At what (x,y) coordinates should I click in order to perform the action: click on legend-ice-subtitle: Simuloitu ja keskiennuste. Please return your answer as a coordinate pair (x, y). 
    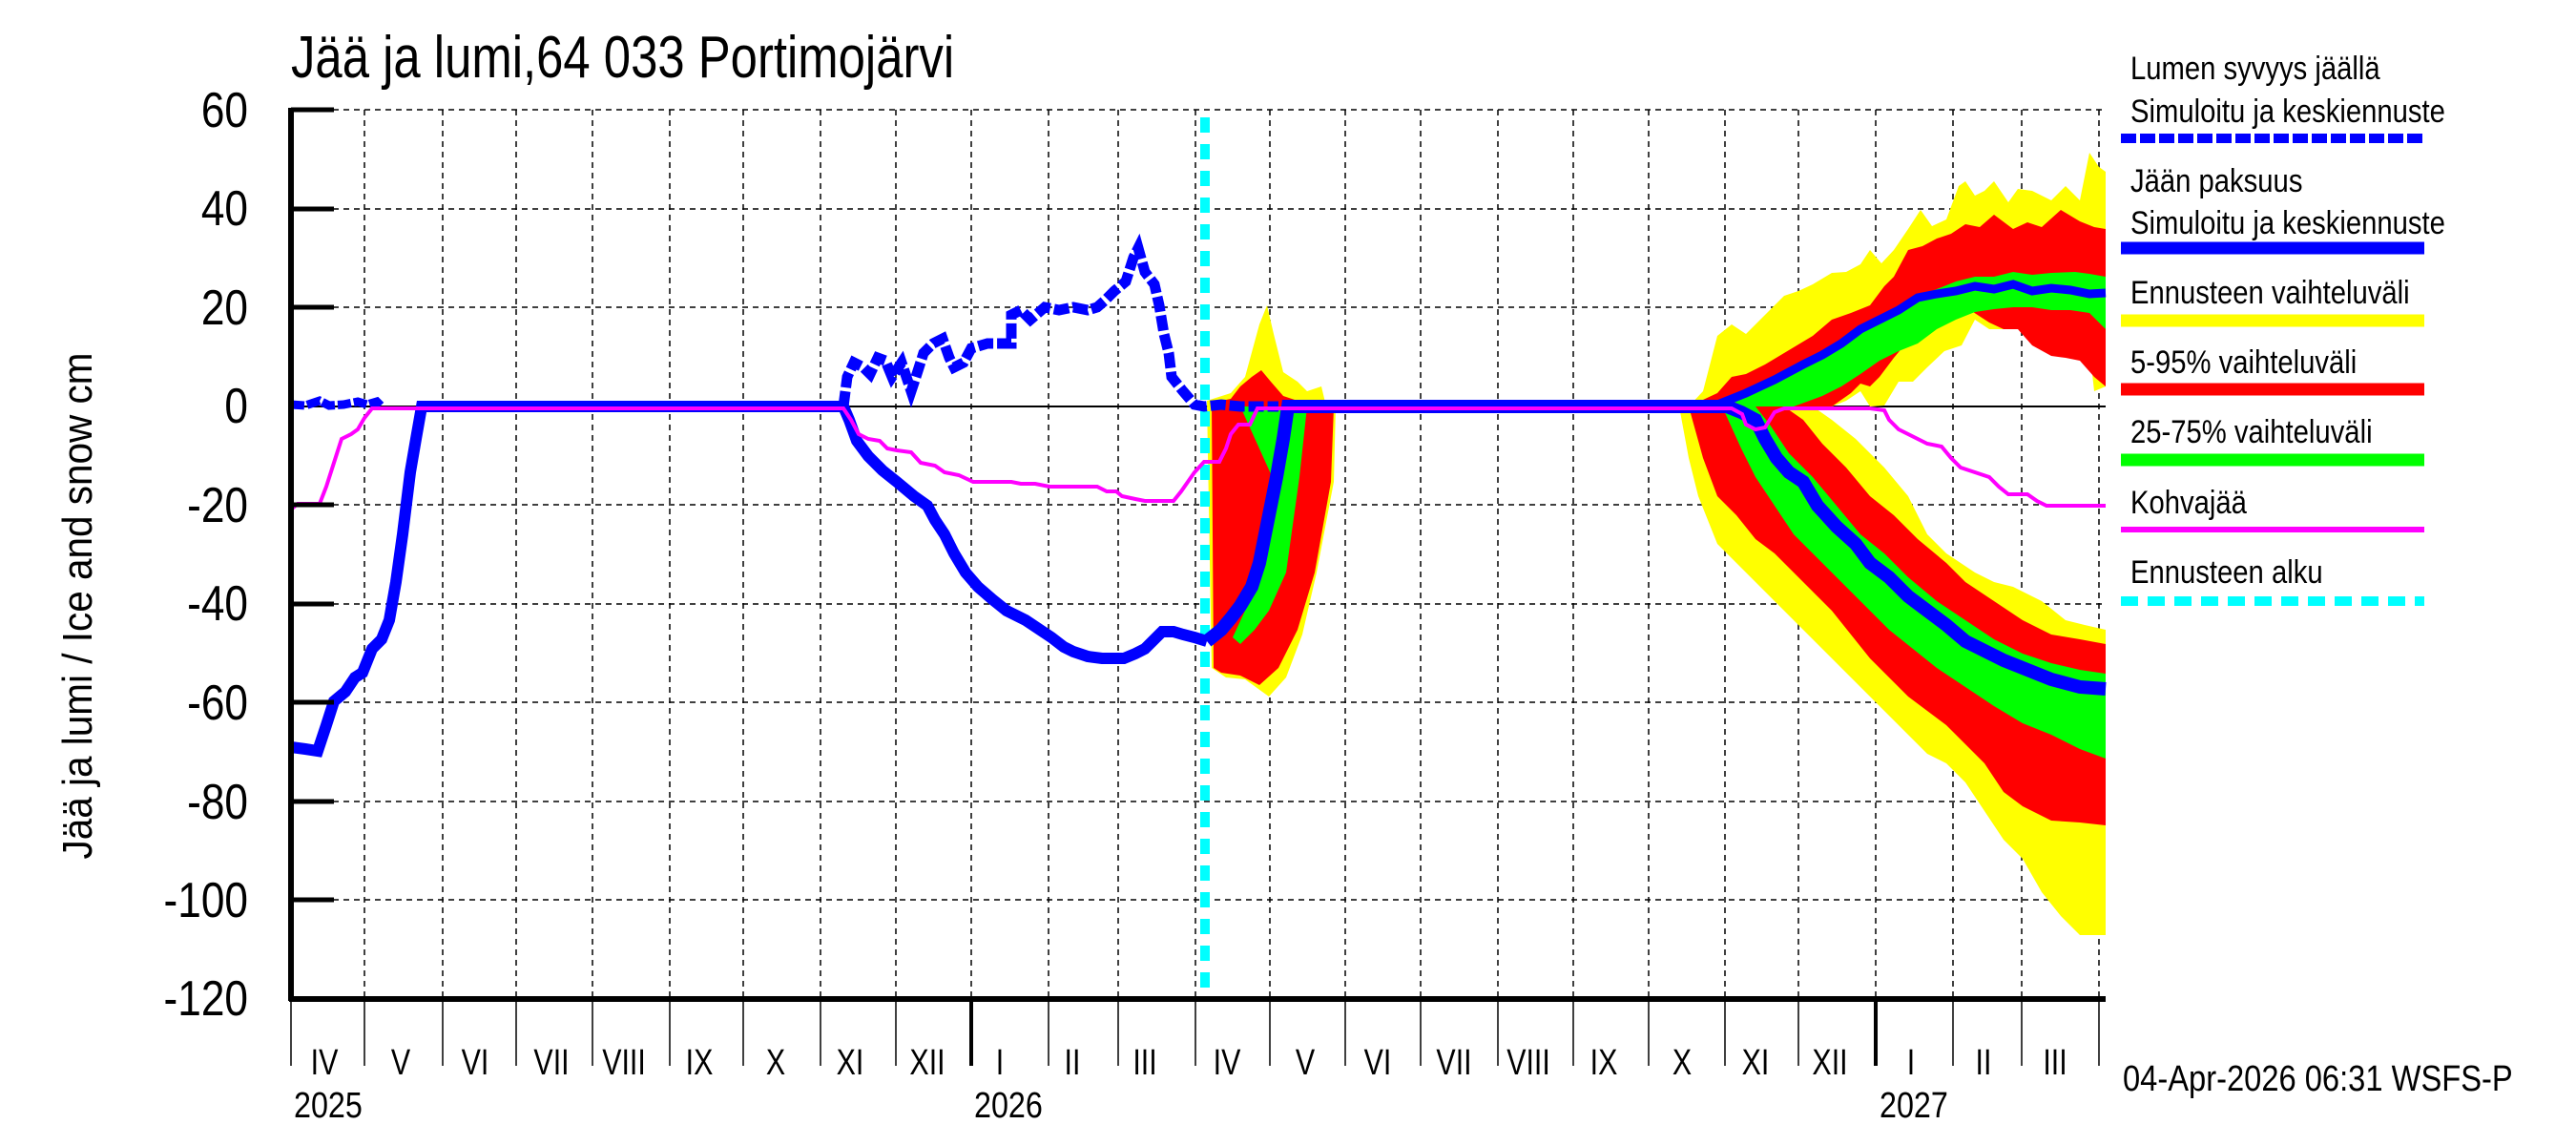
    Looking at the image, I should click on (2287, 223).